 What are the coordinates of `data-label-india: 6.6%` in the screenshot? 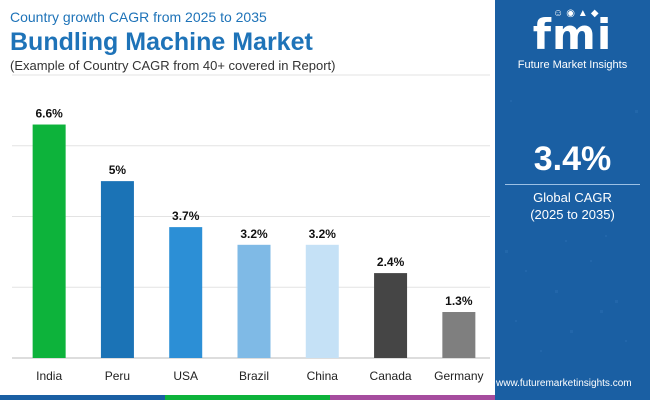 It's located at (49, 114).